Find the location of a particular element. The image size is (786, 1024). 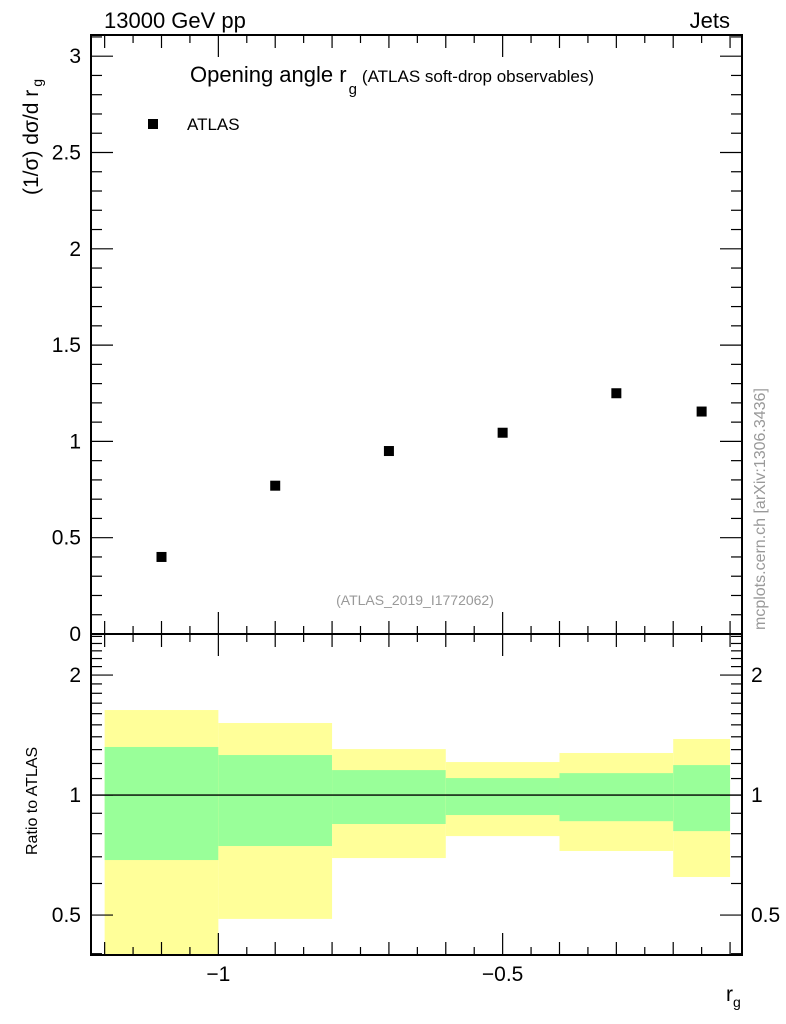

main-y-tick-label: 2 is located at coordinates (75, 249).